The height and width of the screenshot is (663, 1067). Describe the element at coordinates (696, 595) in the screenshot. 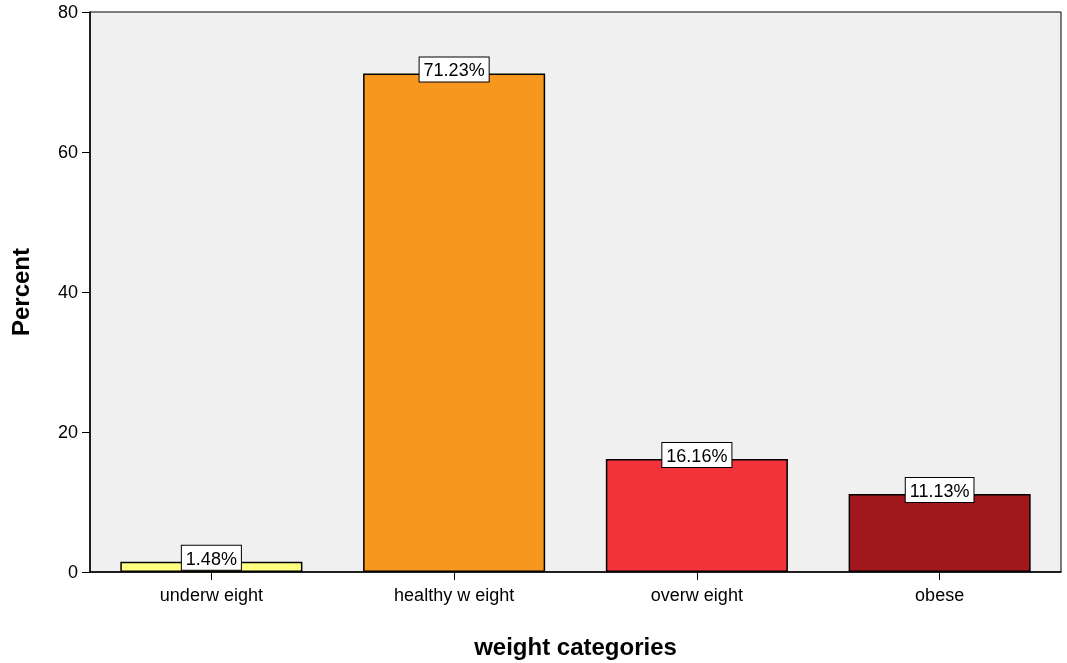

I see `x-tick-label: overw eight` at that location.